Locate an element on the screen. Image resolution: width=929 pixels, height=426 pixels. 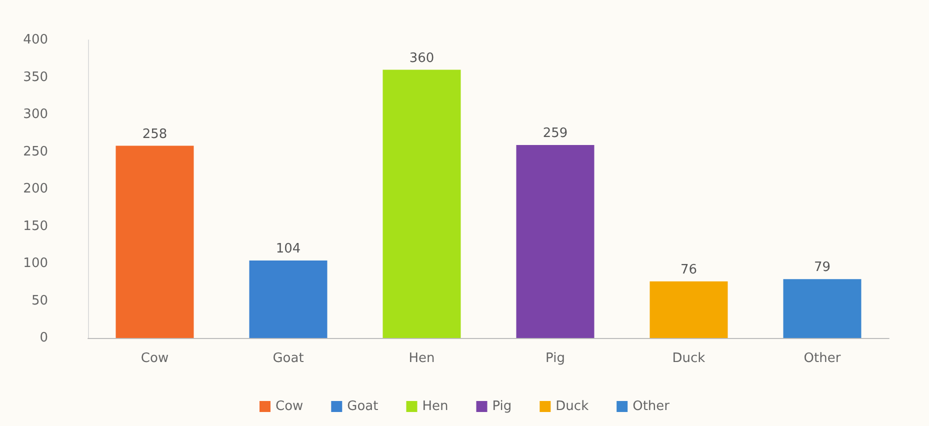
data-label: 104 is located at coordinates (288, 249).